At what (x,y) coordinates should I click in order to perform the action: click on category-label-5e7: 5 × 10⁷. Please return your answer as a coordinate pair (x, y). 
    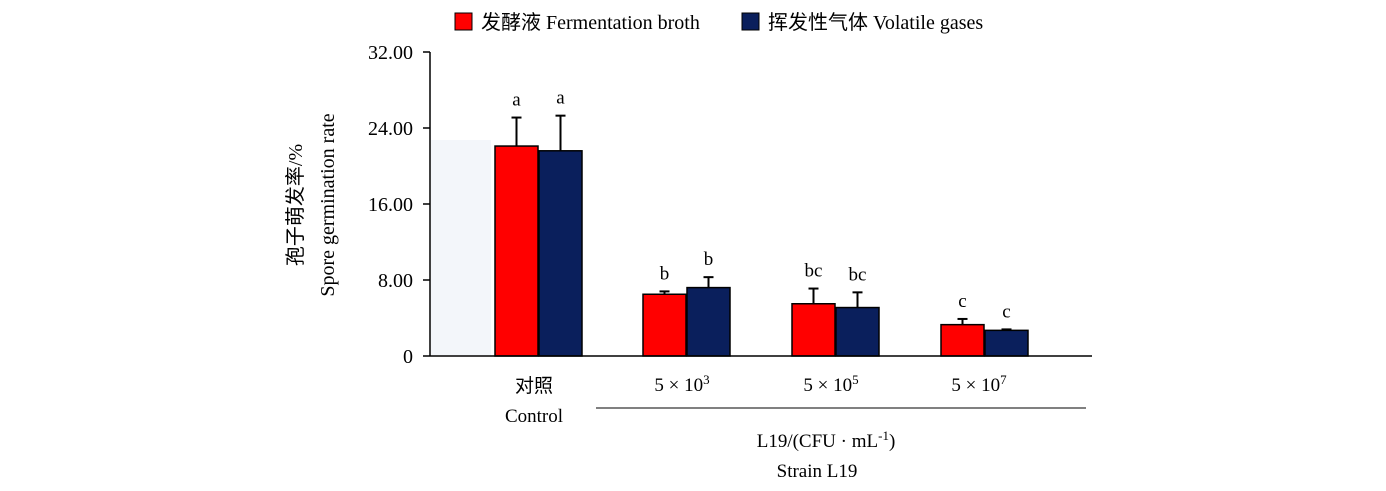
    Looking at the image, I should click on (979, 384).